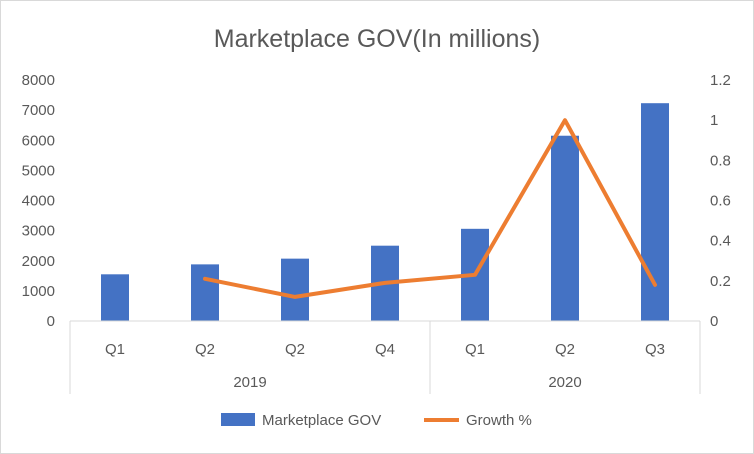 This screenshot has width=754, height=454. What do you see at coordinates (38, 110) in the screenshot?
I see `left-tick-label: 7000` at bounding box center [38, 110].